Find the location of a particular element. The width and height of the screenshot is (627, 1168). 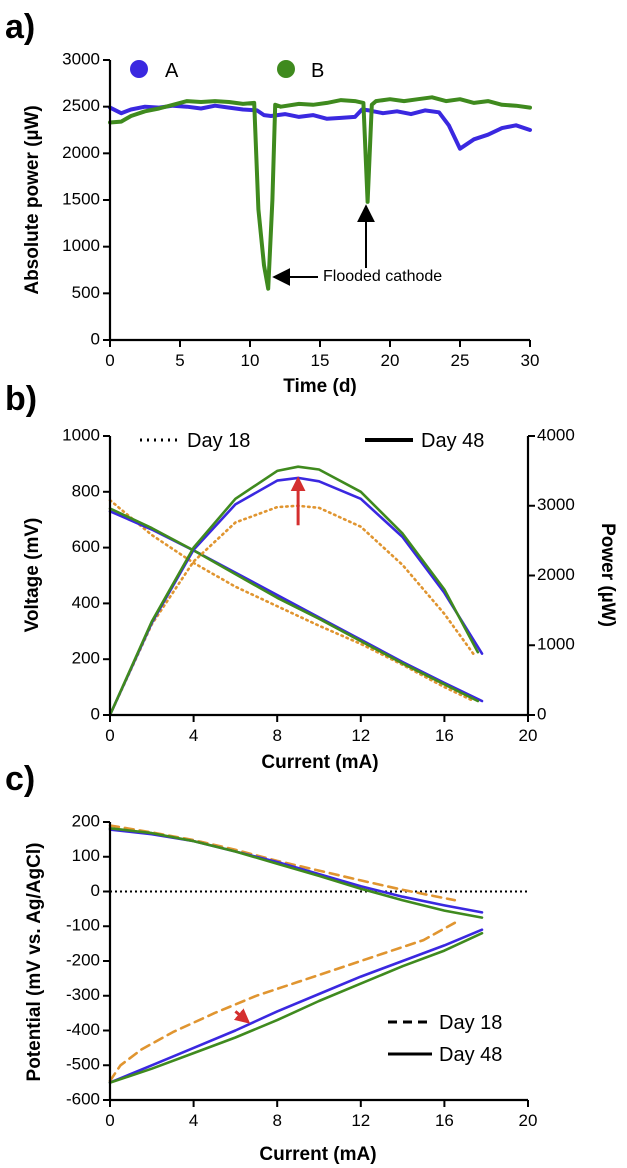

legend-day18-label: Day 18 is located at coordinates (218, 441).